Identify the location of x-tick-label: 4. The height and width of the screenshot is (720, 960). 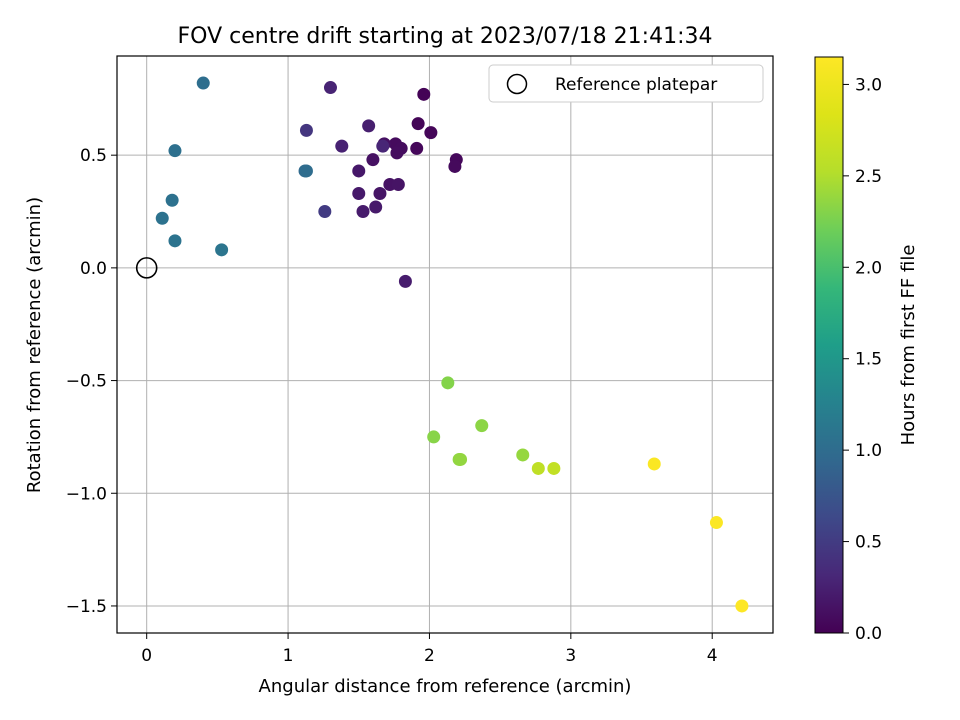
(712, 656).